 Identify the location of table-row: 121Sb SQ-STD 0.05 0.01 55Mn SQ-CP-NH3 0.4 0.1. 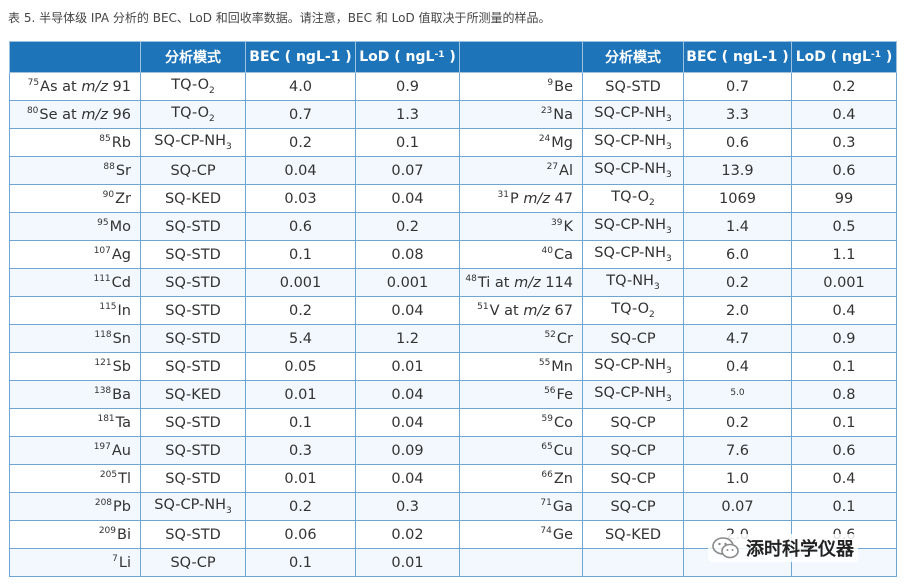
(453, 366).